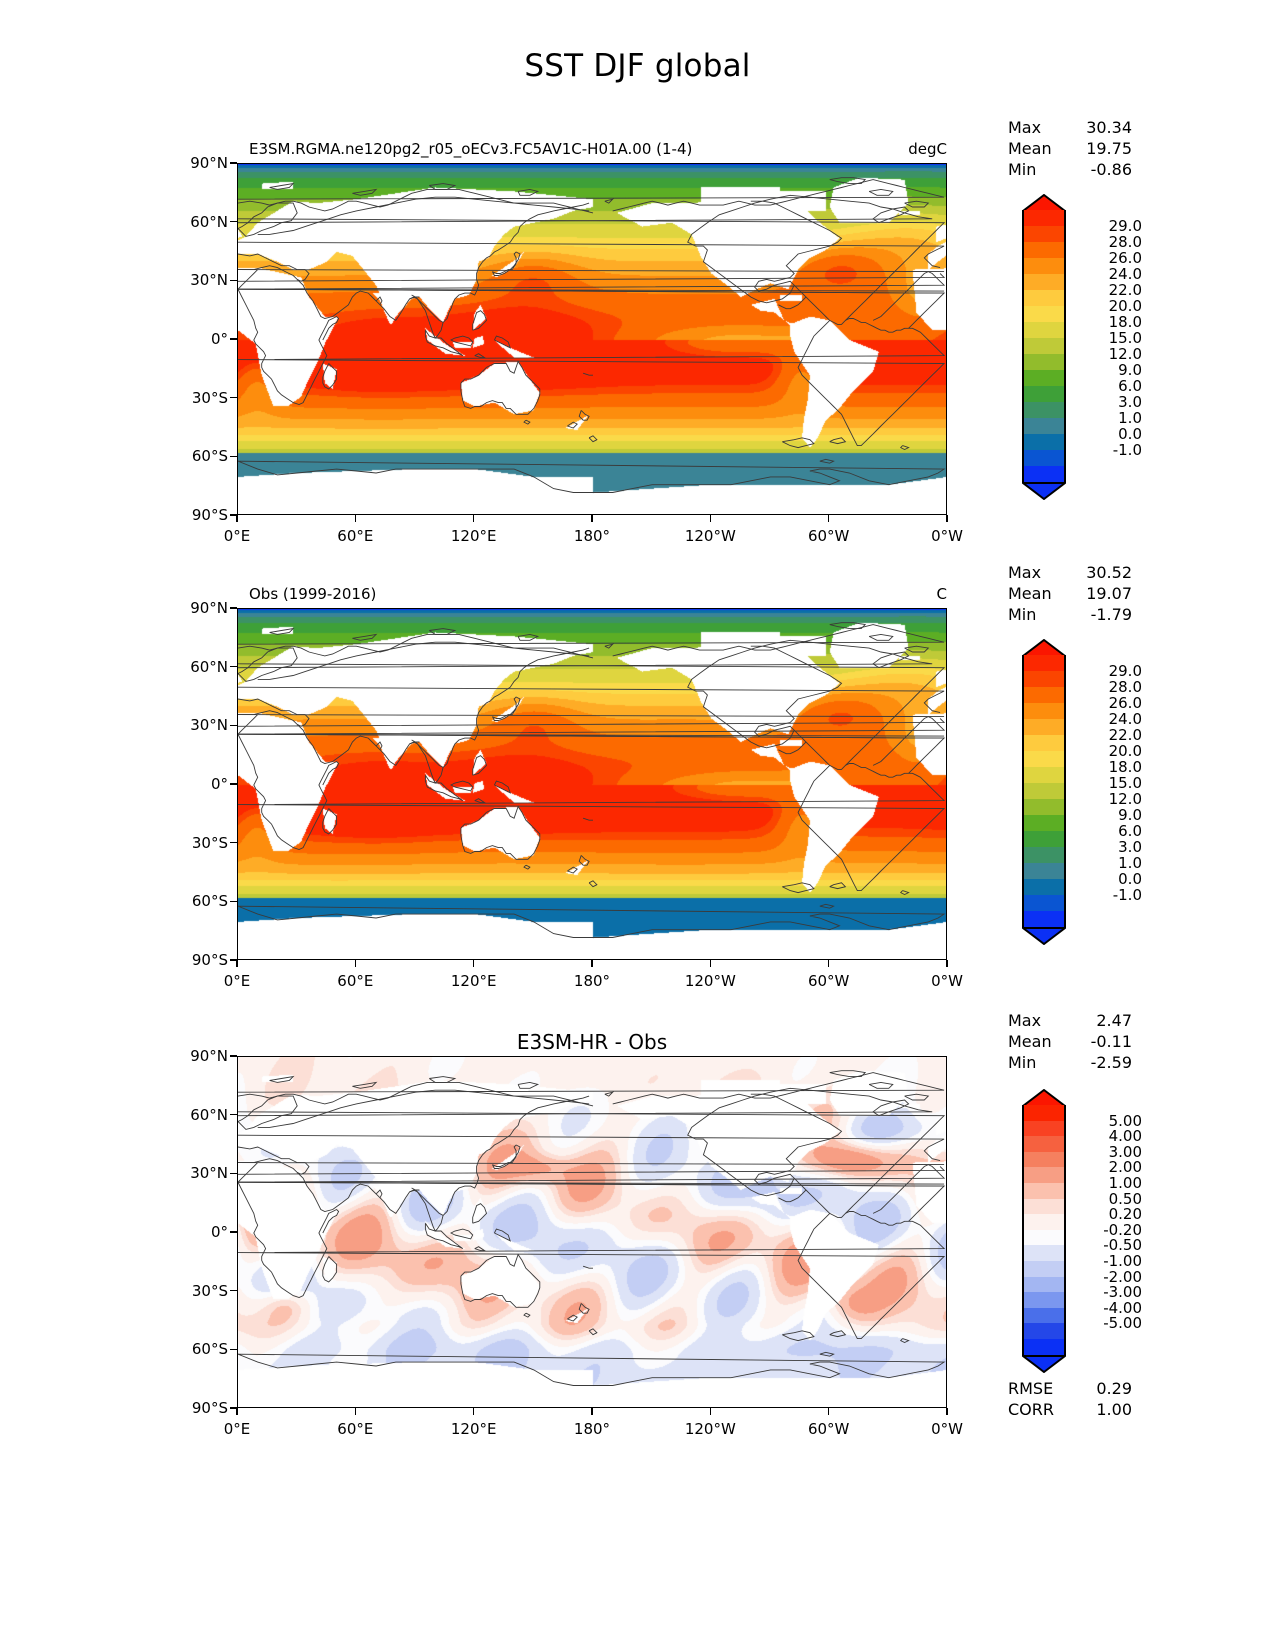  What do you see at coordinates (1114, 1409) in the screenshot?
I see `footer-stat-value: 1.00` at bounding box center [1114, 1409].